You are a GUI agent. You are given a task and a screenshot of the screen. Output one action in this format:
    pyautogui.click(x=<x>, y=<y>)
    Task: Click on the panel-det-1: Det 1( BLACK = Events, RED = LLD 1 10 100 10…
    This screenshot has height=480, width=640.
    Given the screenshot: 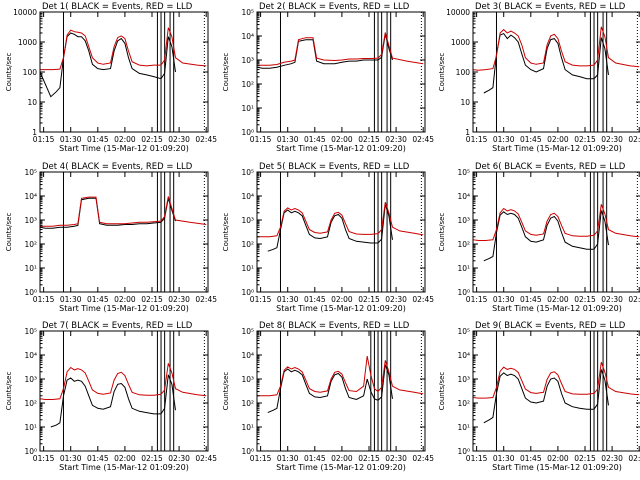 What is the action you would take?
    pyautogui.click(x=111, y=77)
    